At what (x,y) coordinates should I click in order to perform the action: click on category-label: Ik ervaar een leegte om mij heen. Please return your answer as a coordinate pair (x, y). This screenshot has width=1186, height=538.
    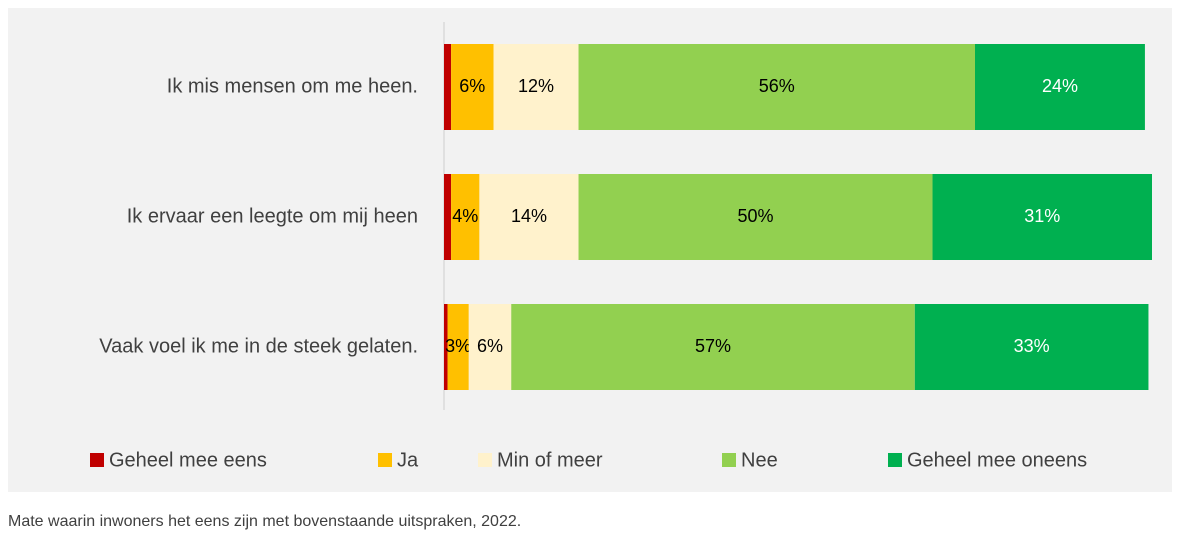
    Looking at the image, I should click on (272, 216).